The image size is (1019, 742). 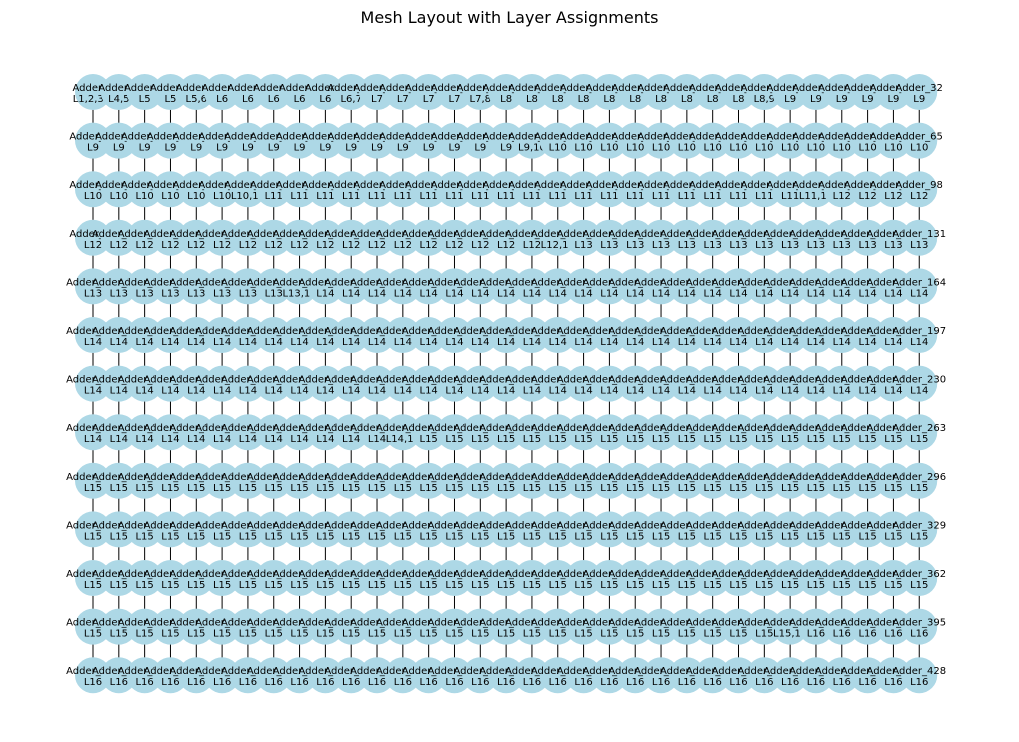 I want to click on mesh-node-name: Adder_2, so click(x=144, y=88).